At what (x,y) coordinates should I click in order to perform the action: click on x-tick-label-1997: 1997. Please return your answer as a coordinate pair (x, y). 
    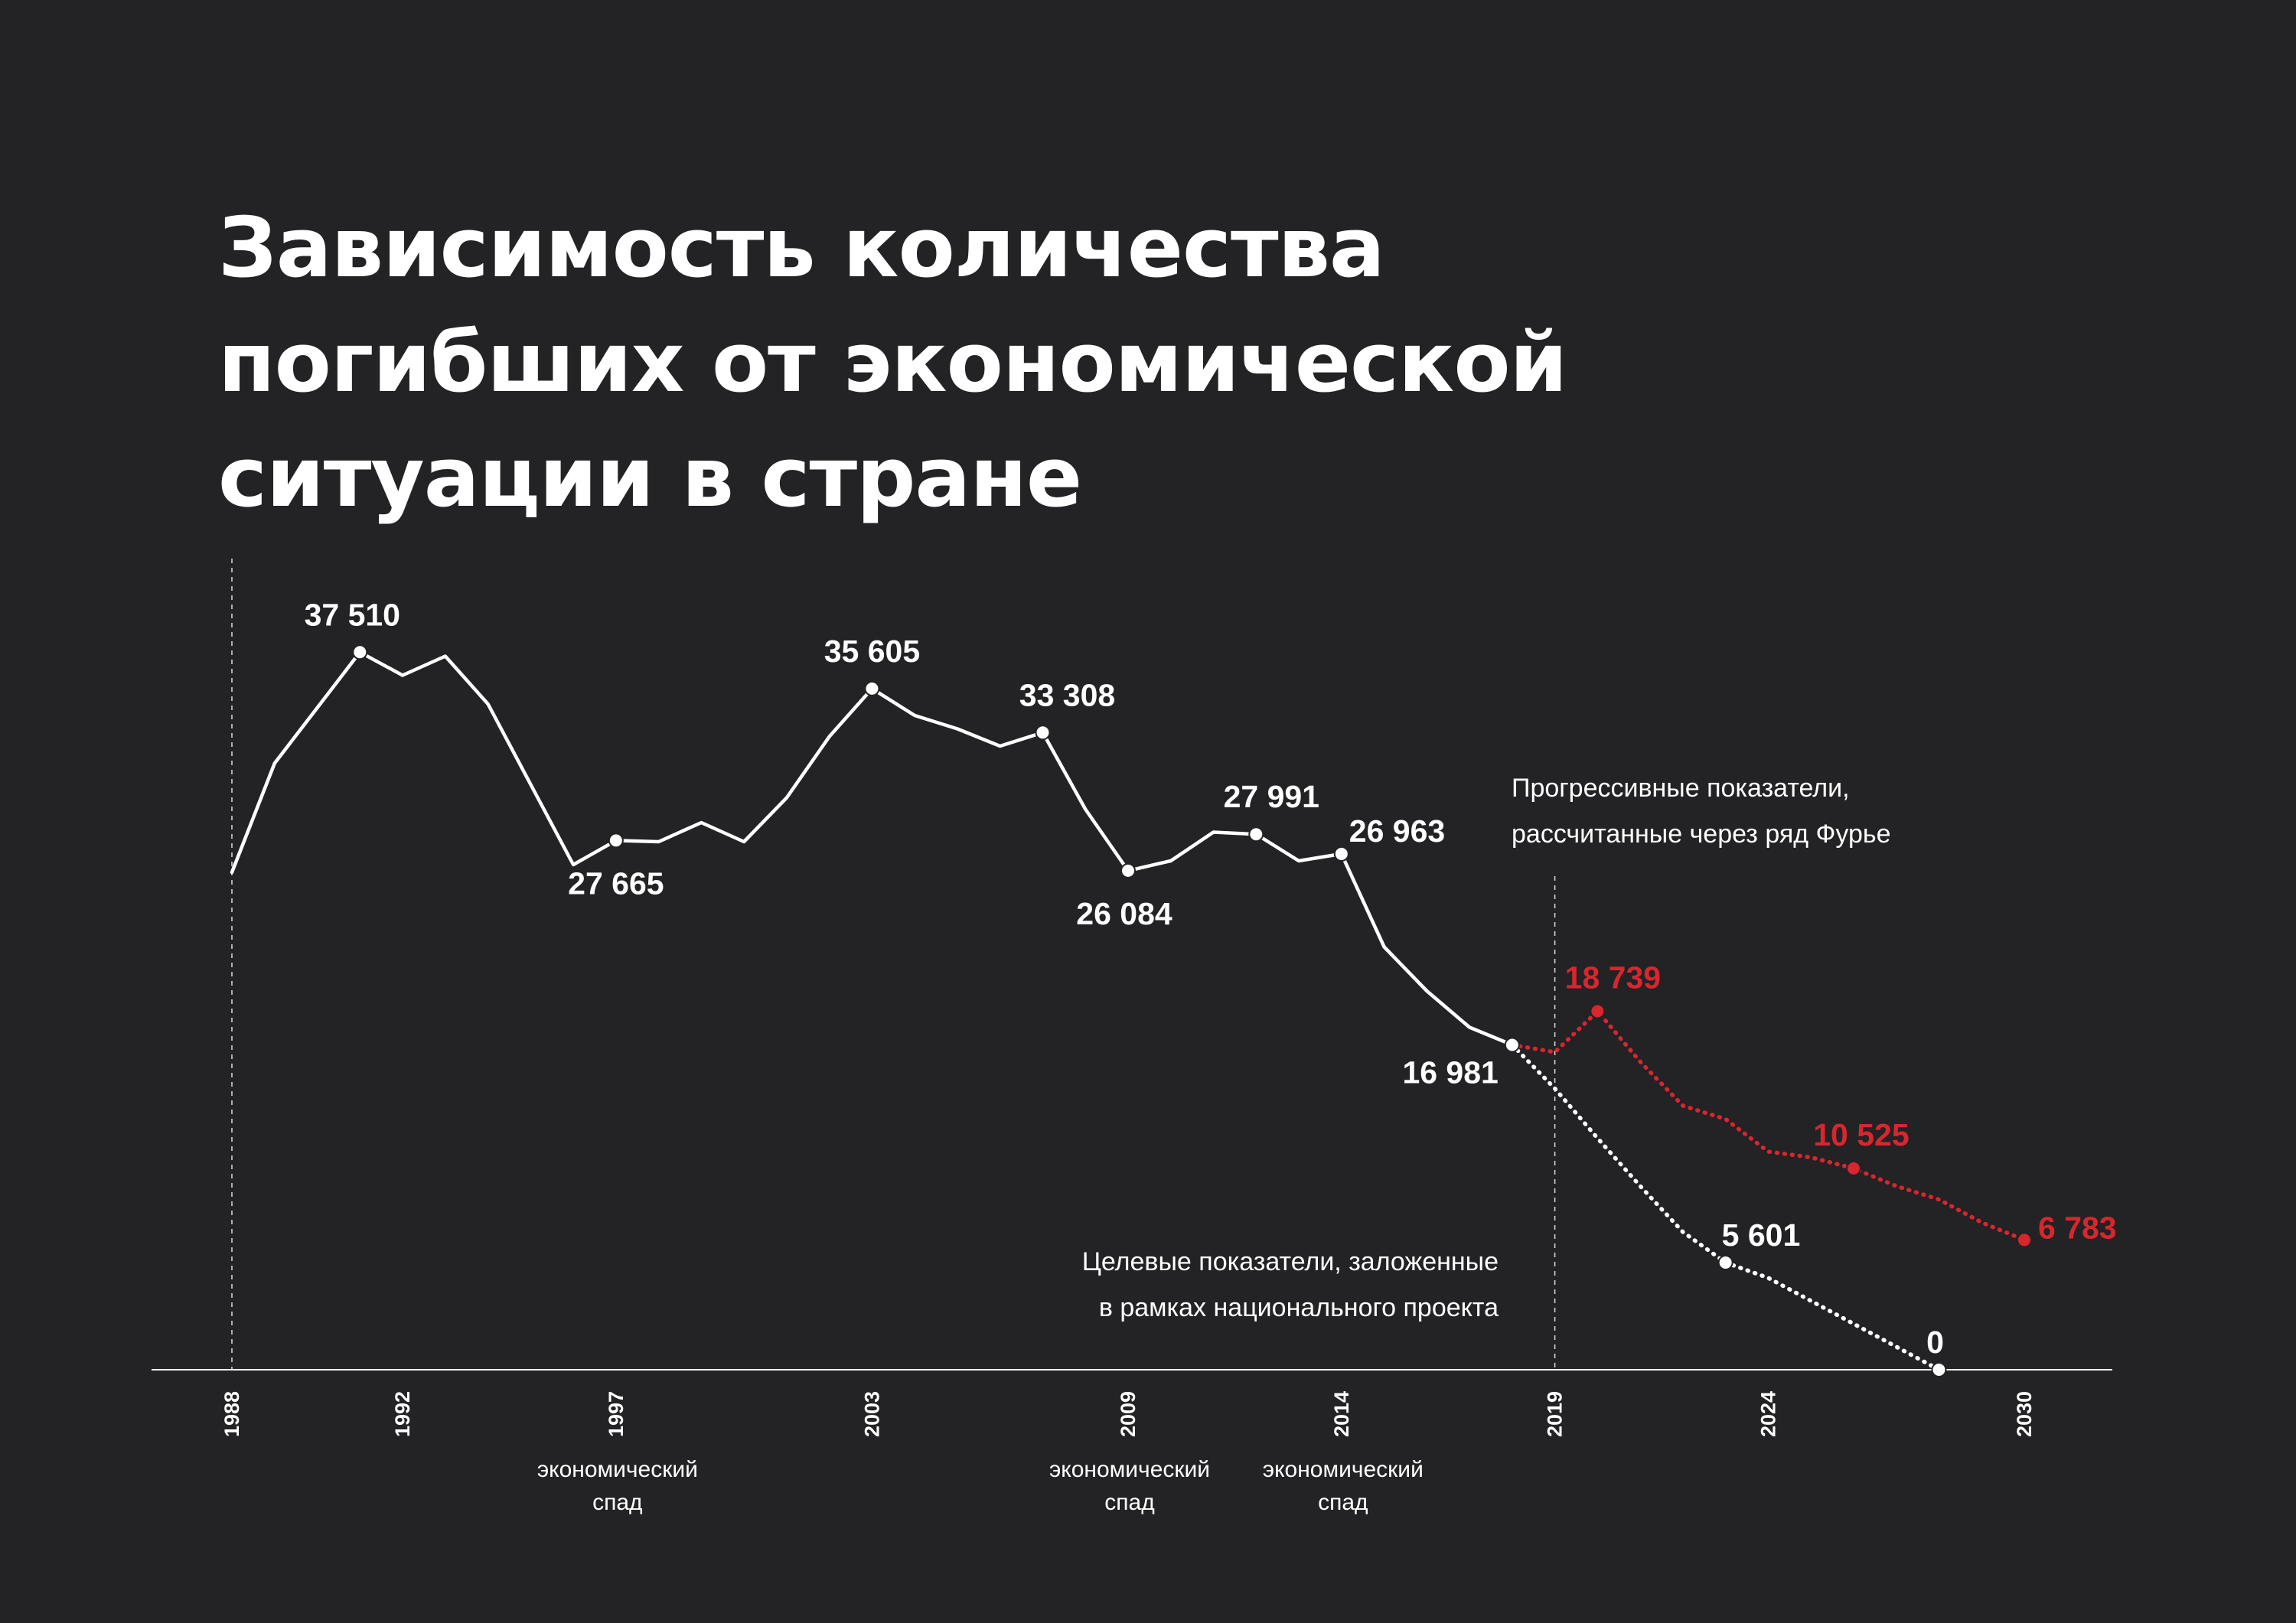
    Looking at the image, I should click on (616, 1414).